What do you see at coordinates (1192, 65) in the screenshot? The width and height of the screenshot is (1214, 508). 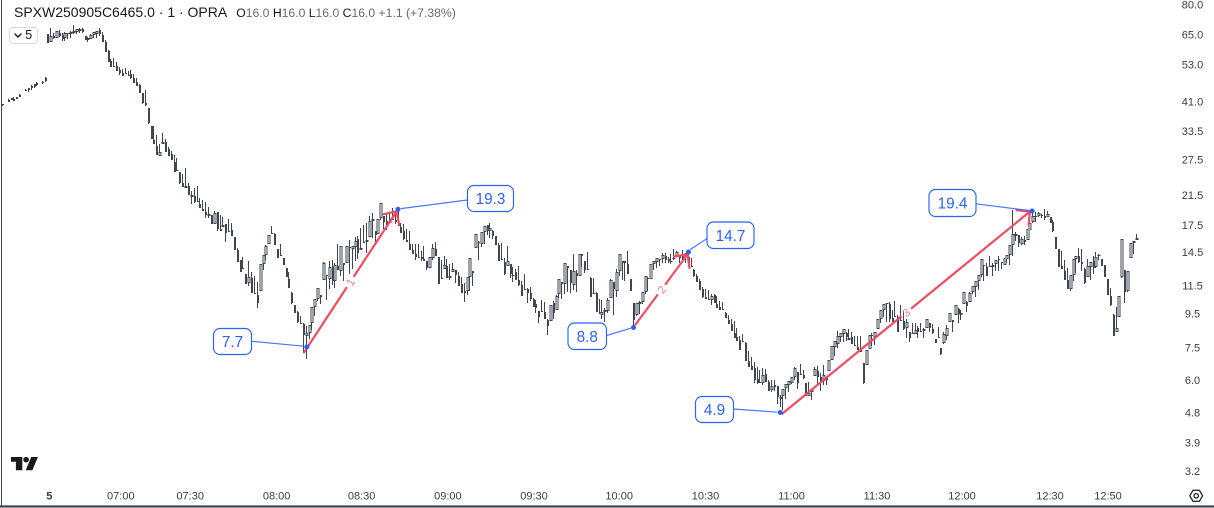 I see `svg-text: 53.0` at bounding box center [1192, 65].